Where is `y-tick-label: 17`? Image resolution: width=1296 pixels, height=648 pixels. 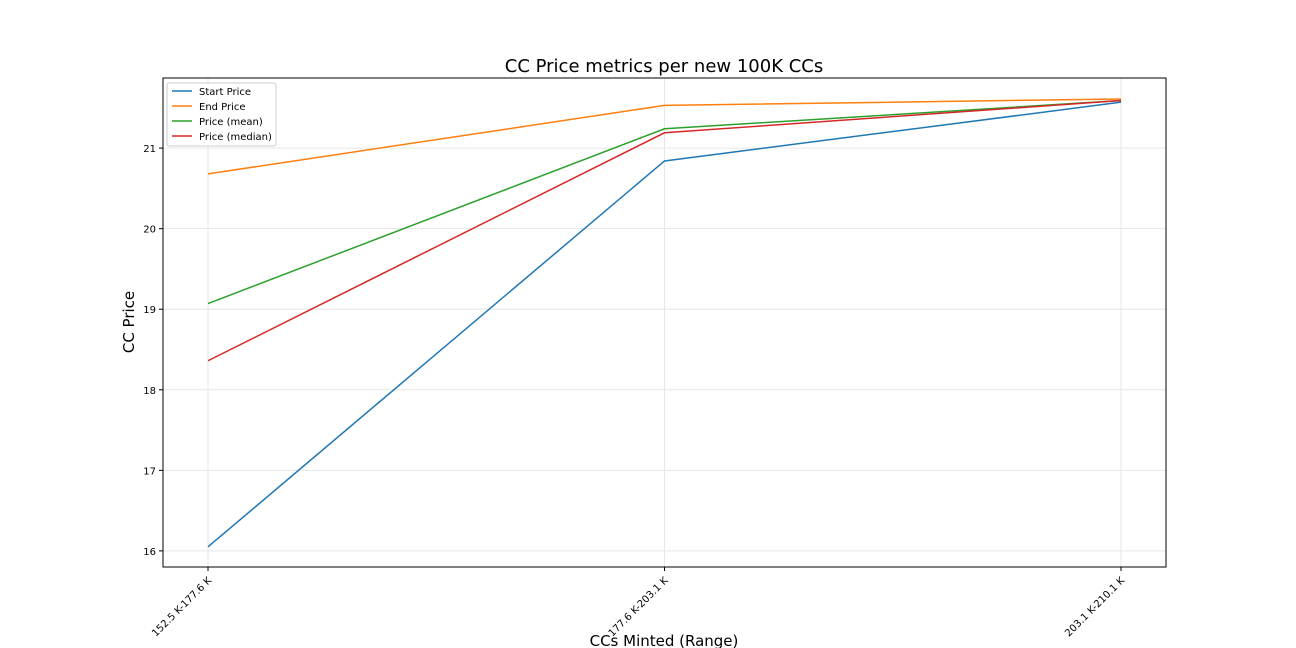 y-tick-label: 17 is located at coordinates (149, 471).